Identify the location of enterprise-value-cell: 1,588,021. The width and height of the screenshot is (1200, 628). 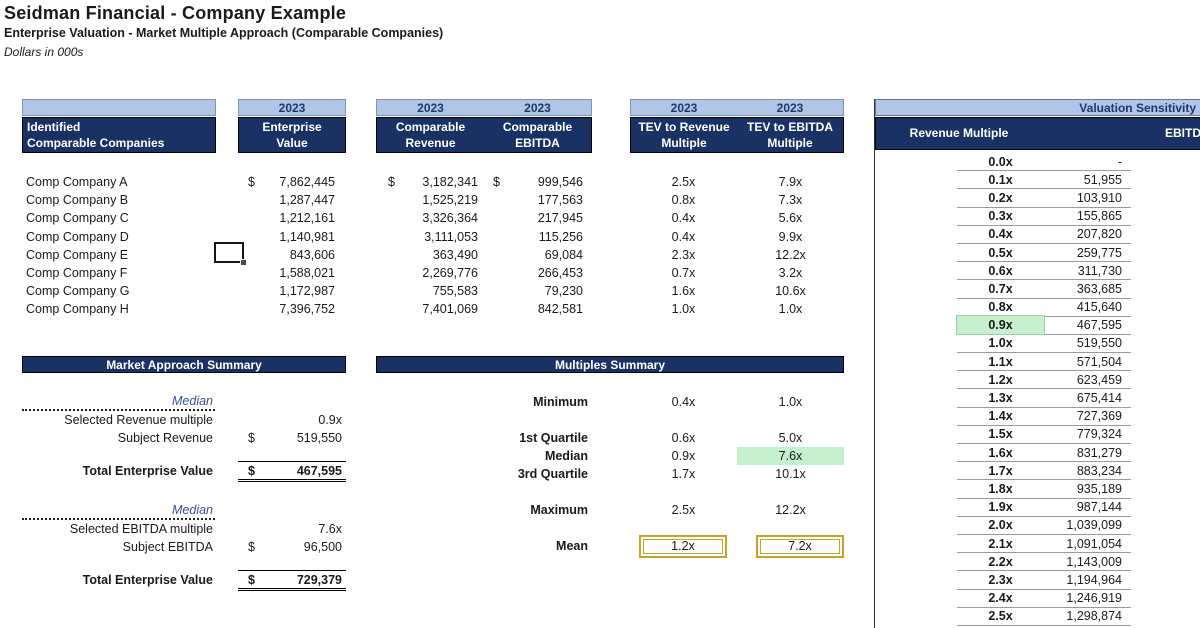
(292, 273).